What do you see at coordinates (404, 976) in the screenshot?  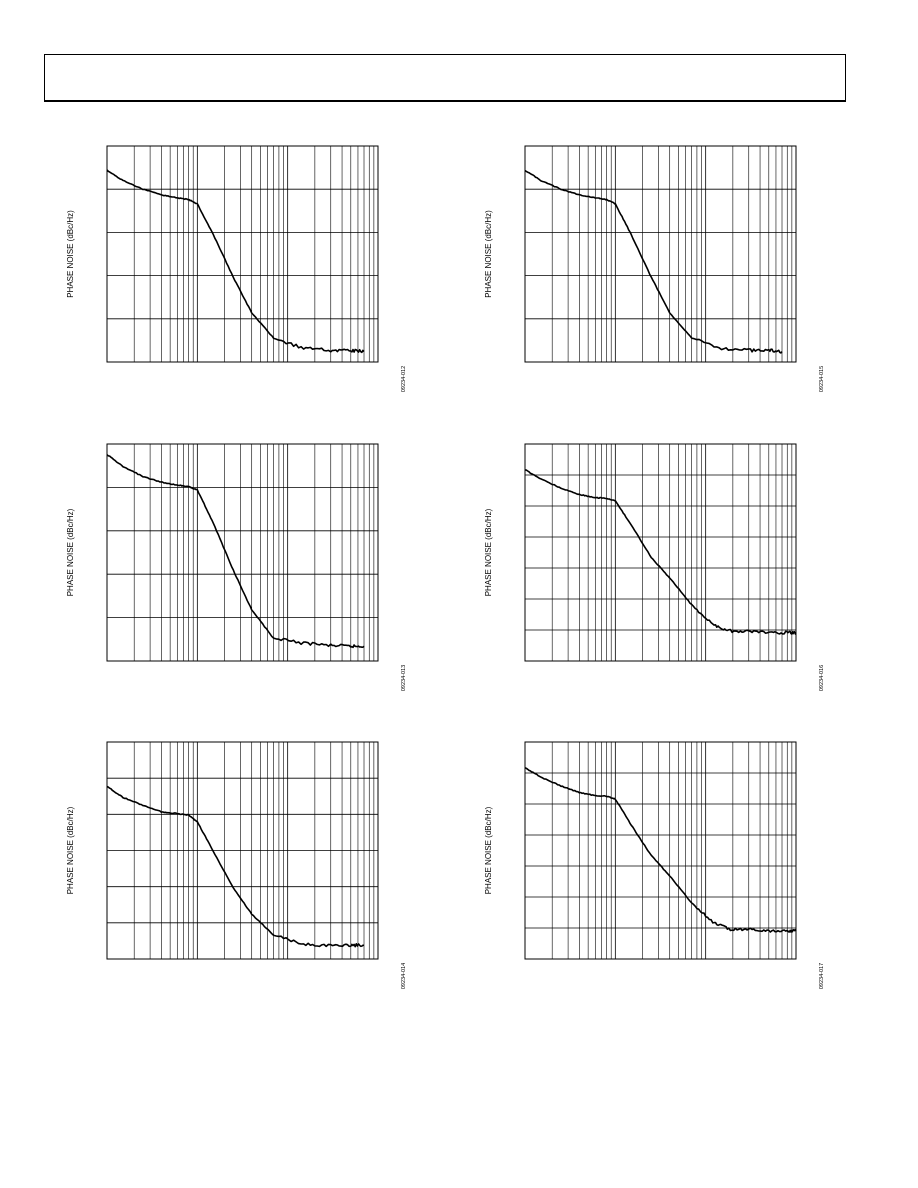 I see `figure-id-label: 09234-014` at bounding box center [404, 976].